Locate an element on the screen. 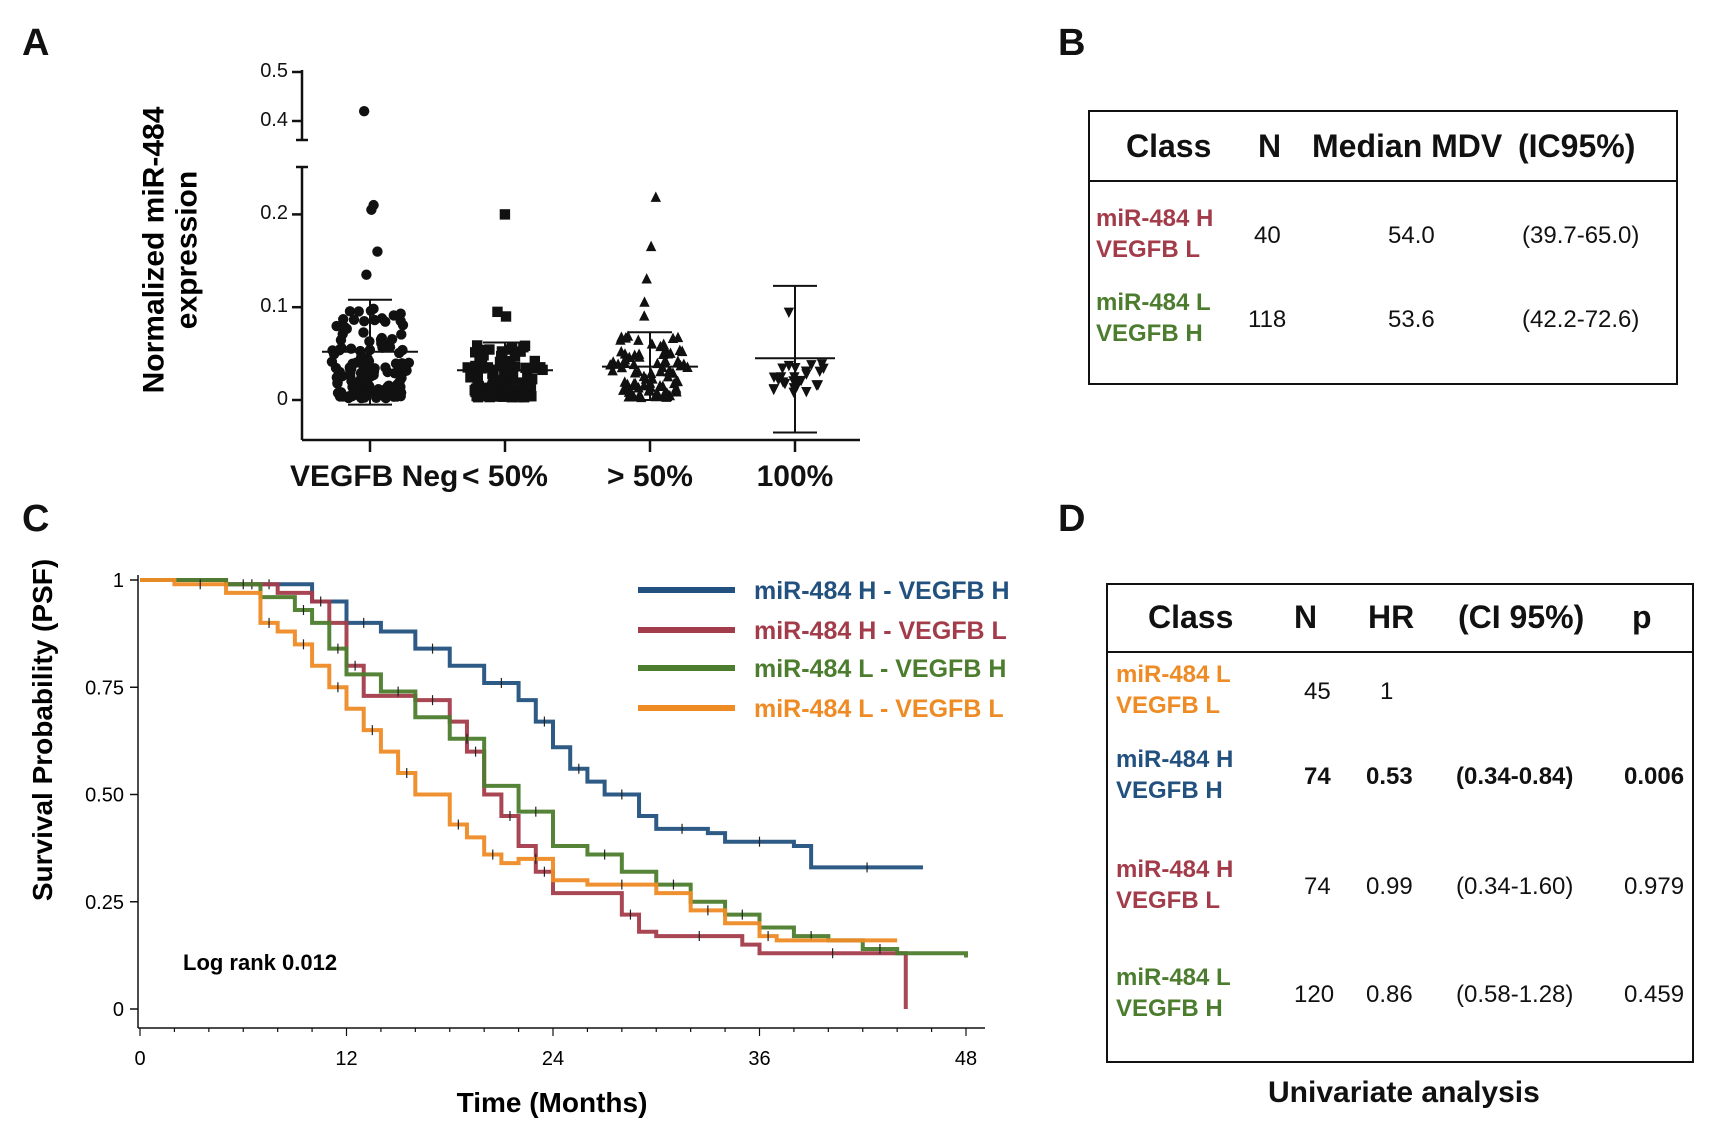  y-tick-label-a: 0.4 is located at coordinates (274, 120).